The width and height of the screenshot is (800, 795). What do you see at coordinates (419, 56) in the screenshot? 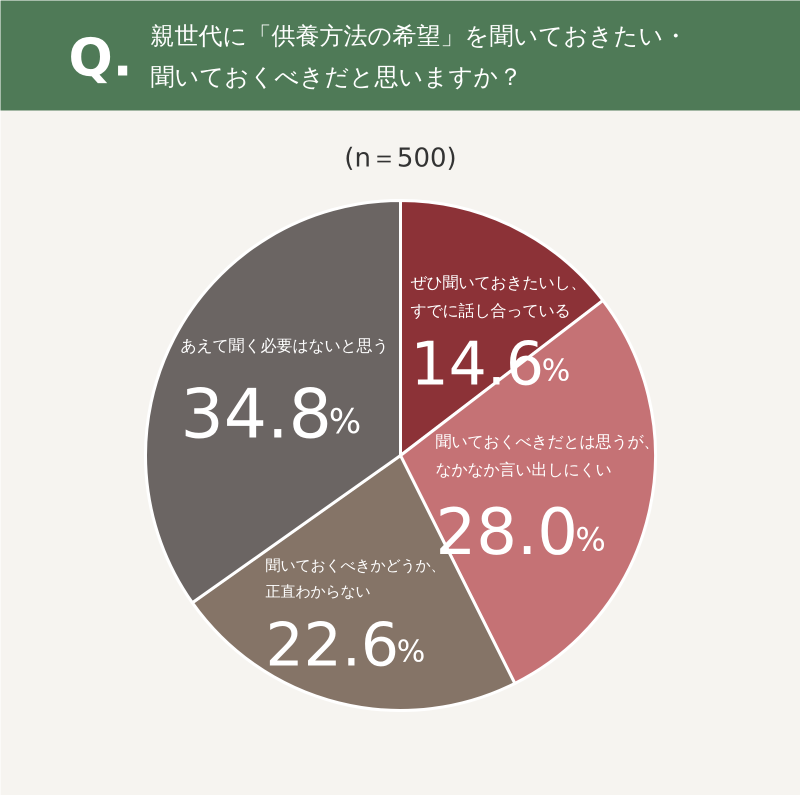
I see `chart-title: 親世代に「供養方法の希望」を聞いておきたい・聞いておくべきだと思いますか？` at bounding box center [419, 56].